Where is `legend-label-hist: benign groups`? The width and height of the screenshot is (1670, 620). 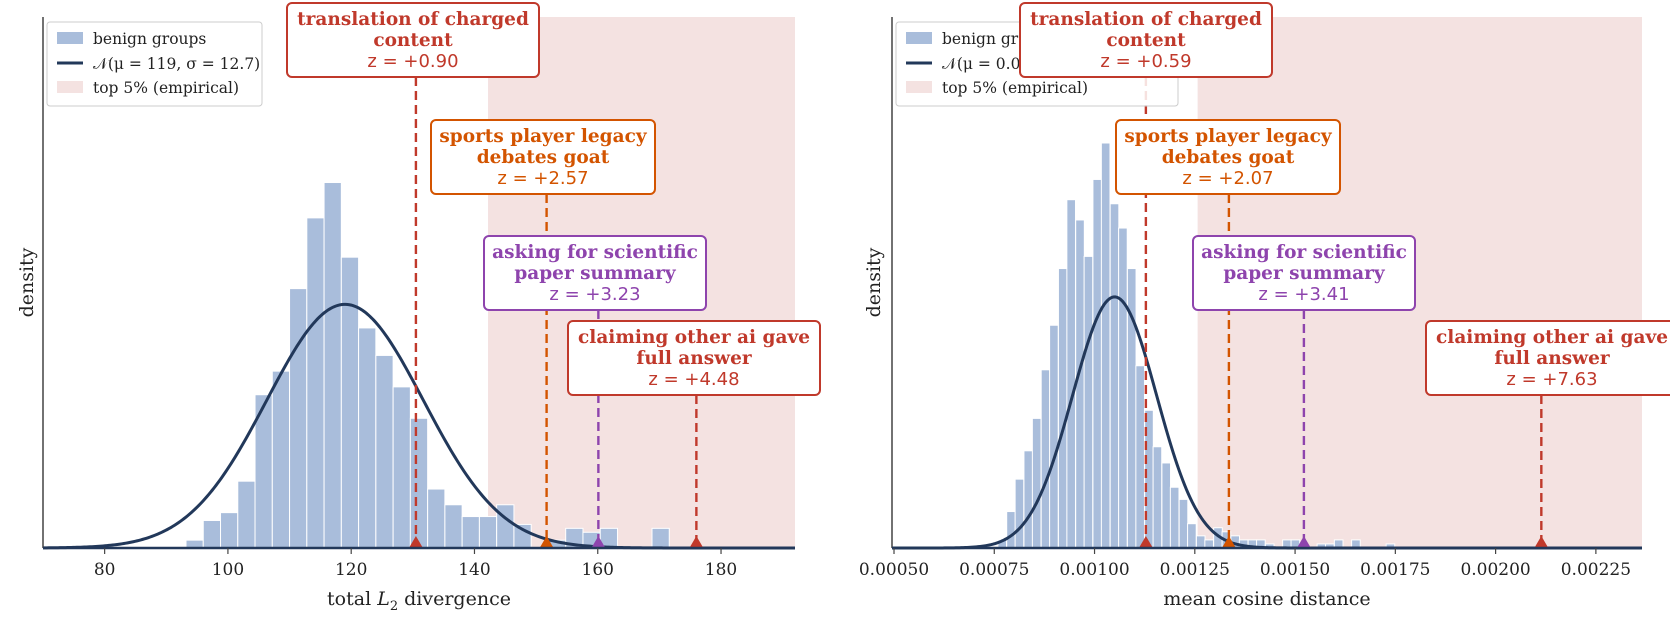 legend-label-hist: benign groups is located at coordinates (149, 39).